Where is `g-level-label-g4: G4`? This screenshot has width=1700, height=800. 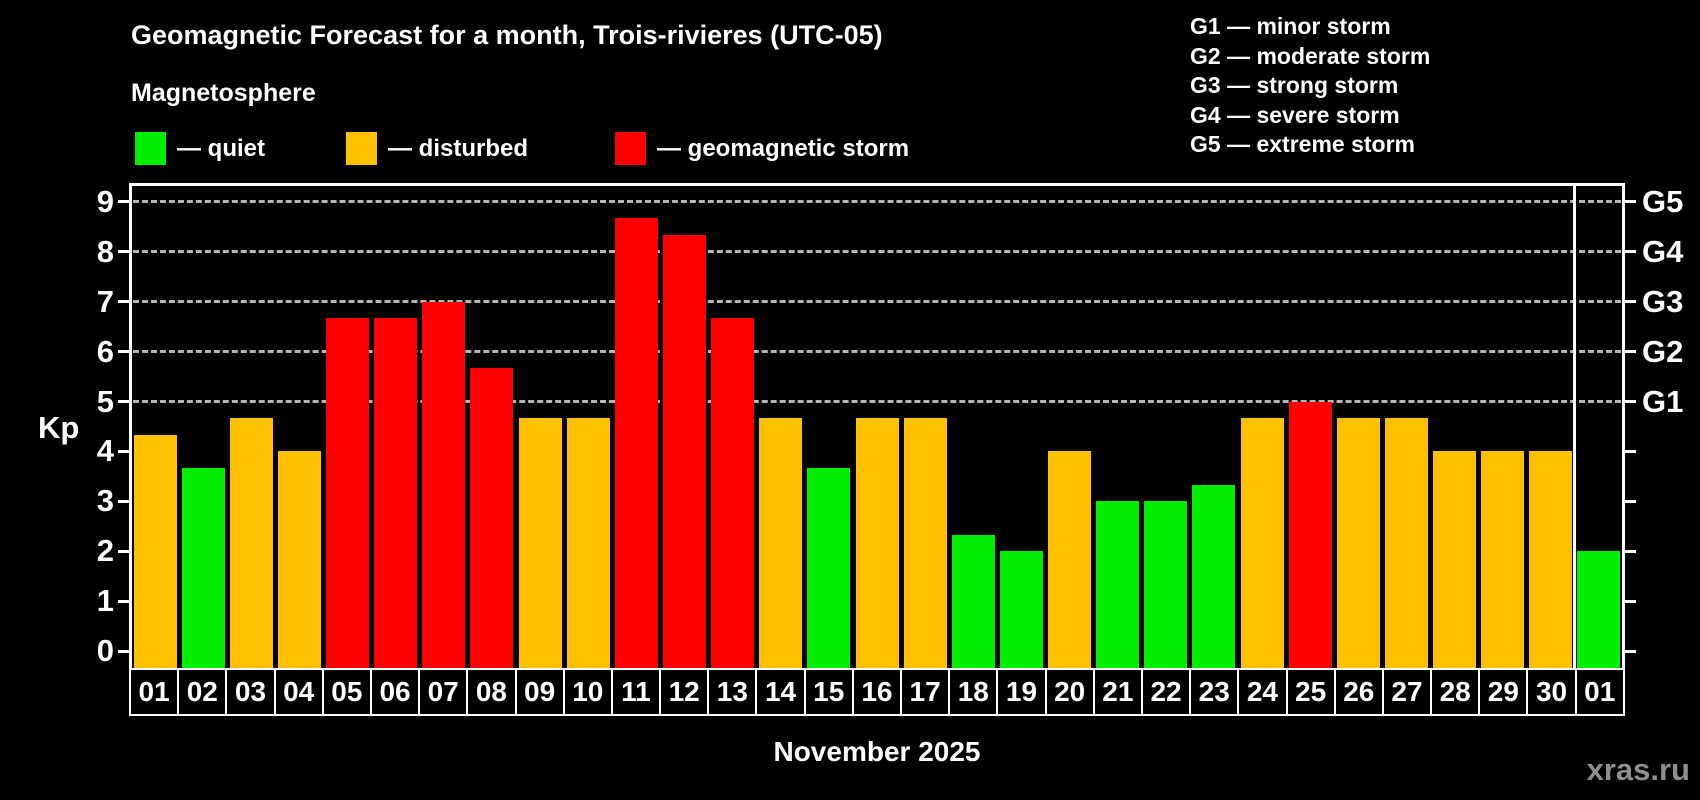
g-level-label-g4: G4 is located at coordinates (1663, 251).